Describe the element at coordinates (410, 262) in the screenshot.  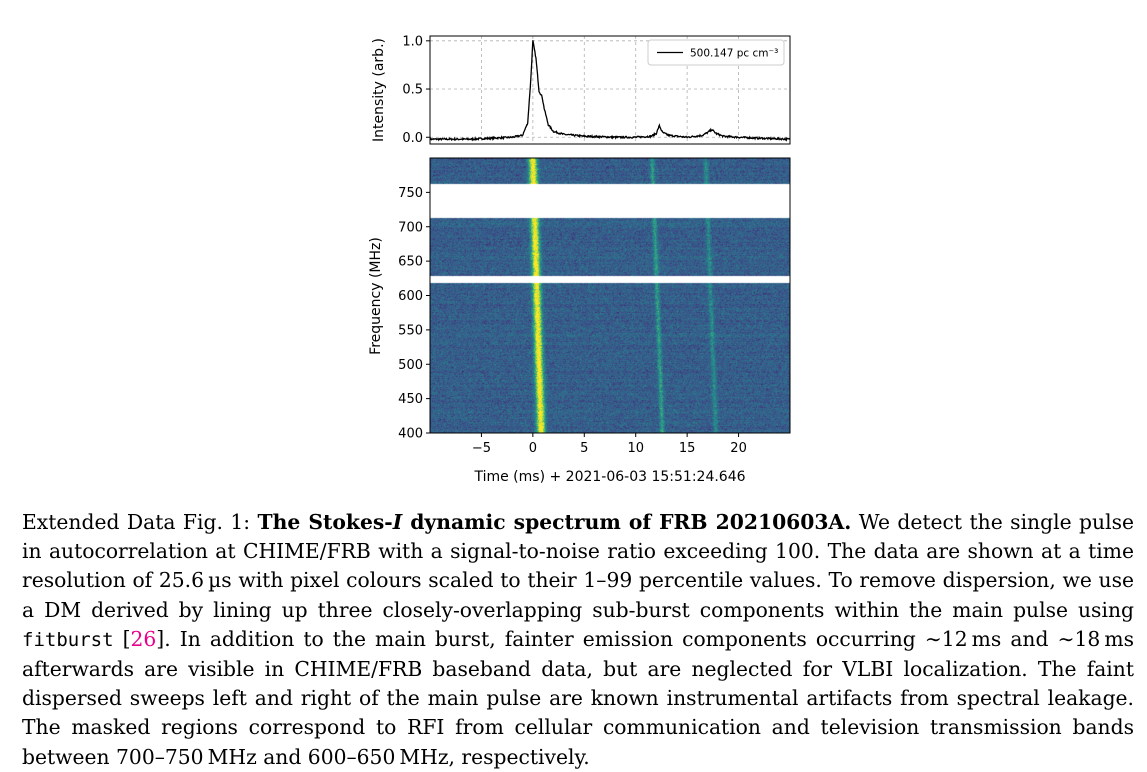
I see `spectrum-y-tick-label: 650` at that location.